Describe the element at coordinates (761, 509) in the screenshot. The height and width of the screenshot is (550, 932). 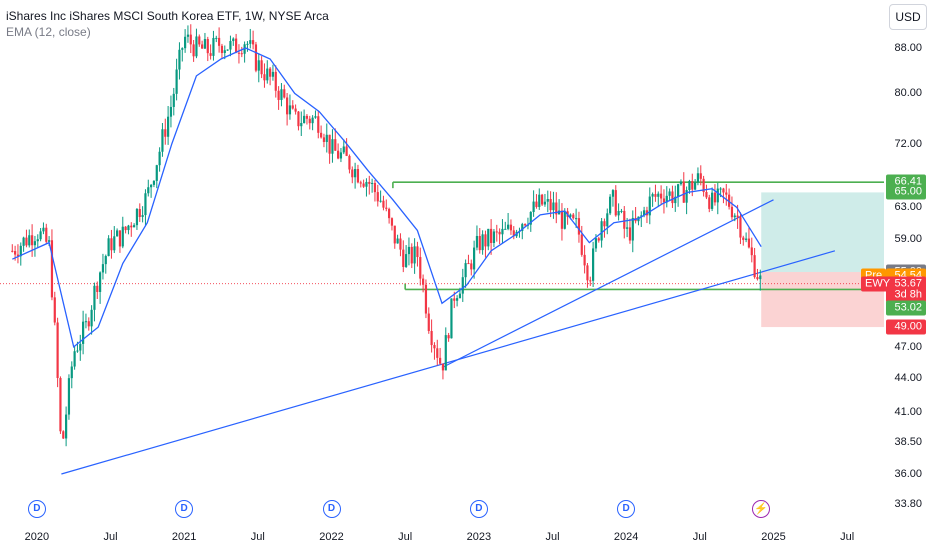
I see `earnings-marker: ⚡` at that location.